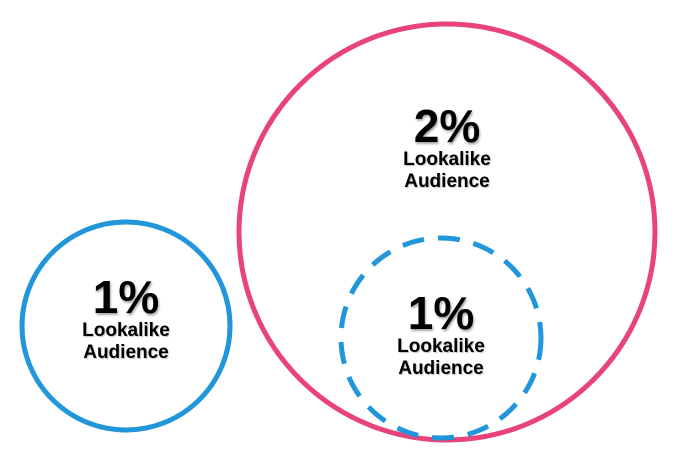 This screenshot has height=468, width=685. Describe the element at coordinates (126, 352) in the screenshot. I see `small-circle-line2: Audience` at that location.